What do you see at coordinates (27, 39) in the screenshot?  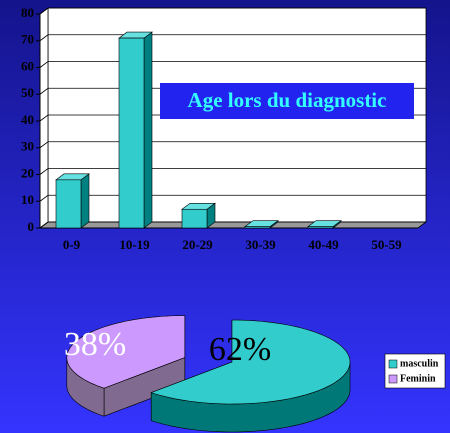 I see `y-tick-label: 70` at bounding box center [27, 39].